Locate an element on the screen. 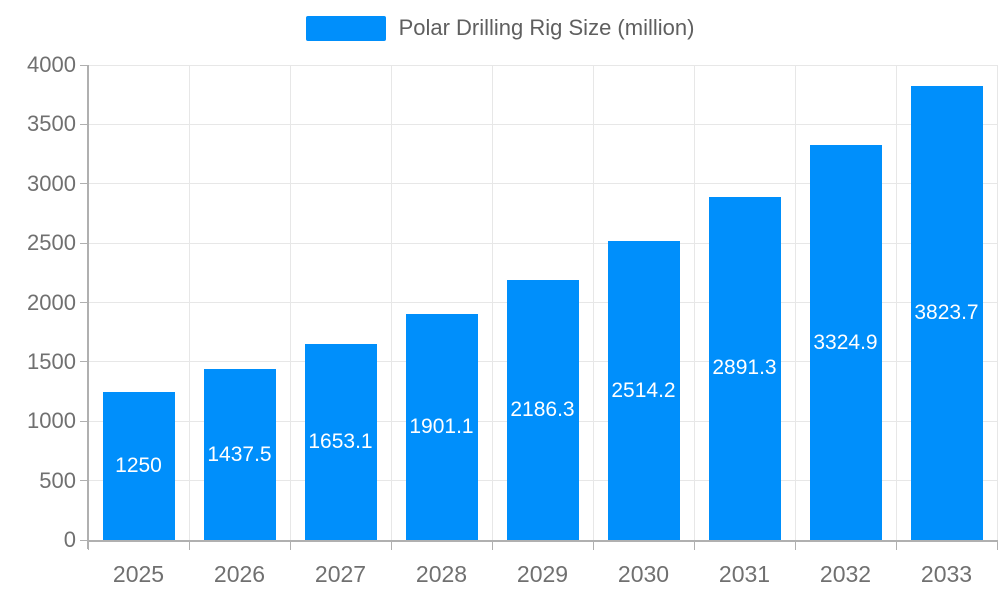  bar-2027: 1653.1 is located at coordinates (340, 441).